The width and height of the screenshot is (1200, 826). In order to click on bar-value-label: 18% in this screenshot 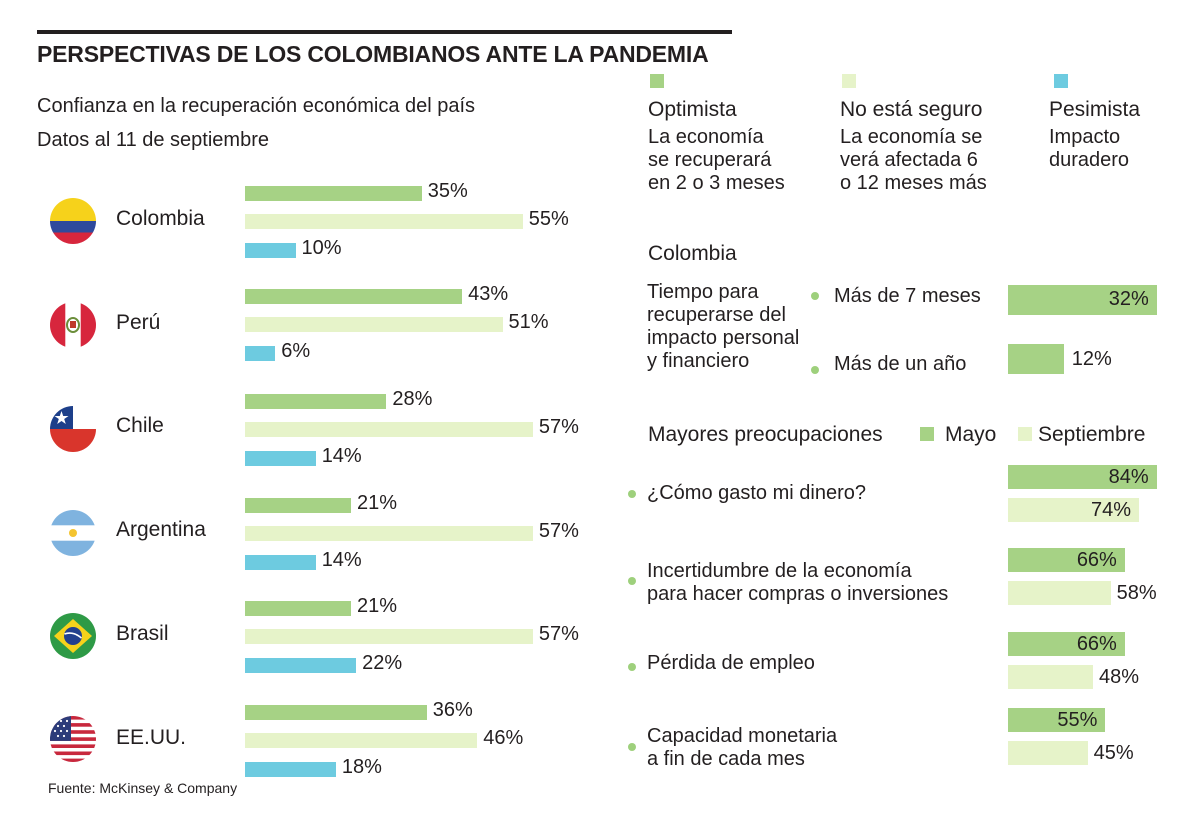, I will do `click(361, 767)`.